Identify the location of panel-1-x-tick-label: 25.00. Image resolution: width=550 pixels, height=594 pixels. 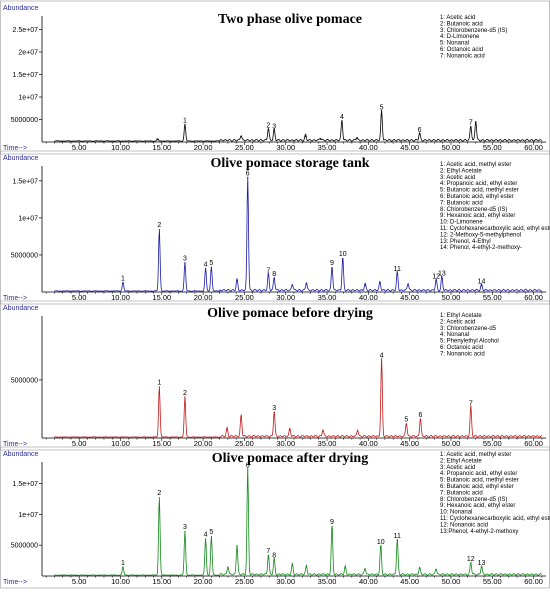
(244, 147).